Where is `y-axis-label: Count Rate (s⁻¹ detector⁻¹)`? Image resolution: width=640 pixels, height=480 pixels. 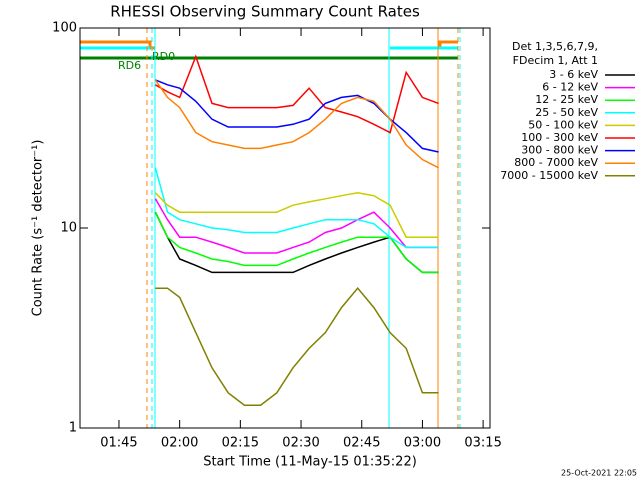
y-axis-label: Count Rate (s⁻¹ detector⁻¹) is located at coordinates (38, 228).